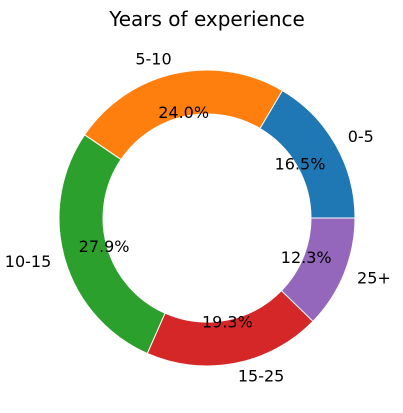 Image resolution: width=403 pixels, height=413 pixels. I want to click on slice-label-10-15: 10-15, so click(28, 261).